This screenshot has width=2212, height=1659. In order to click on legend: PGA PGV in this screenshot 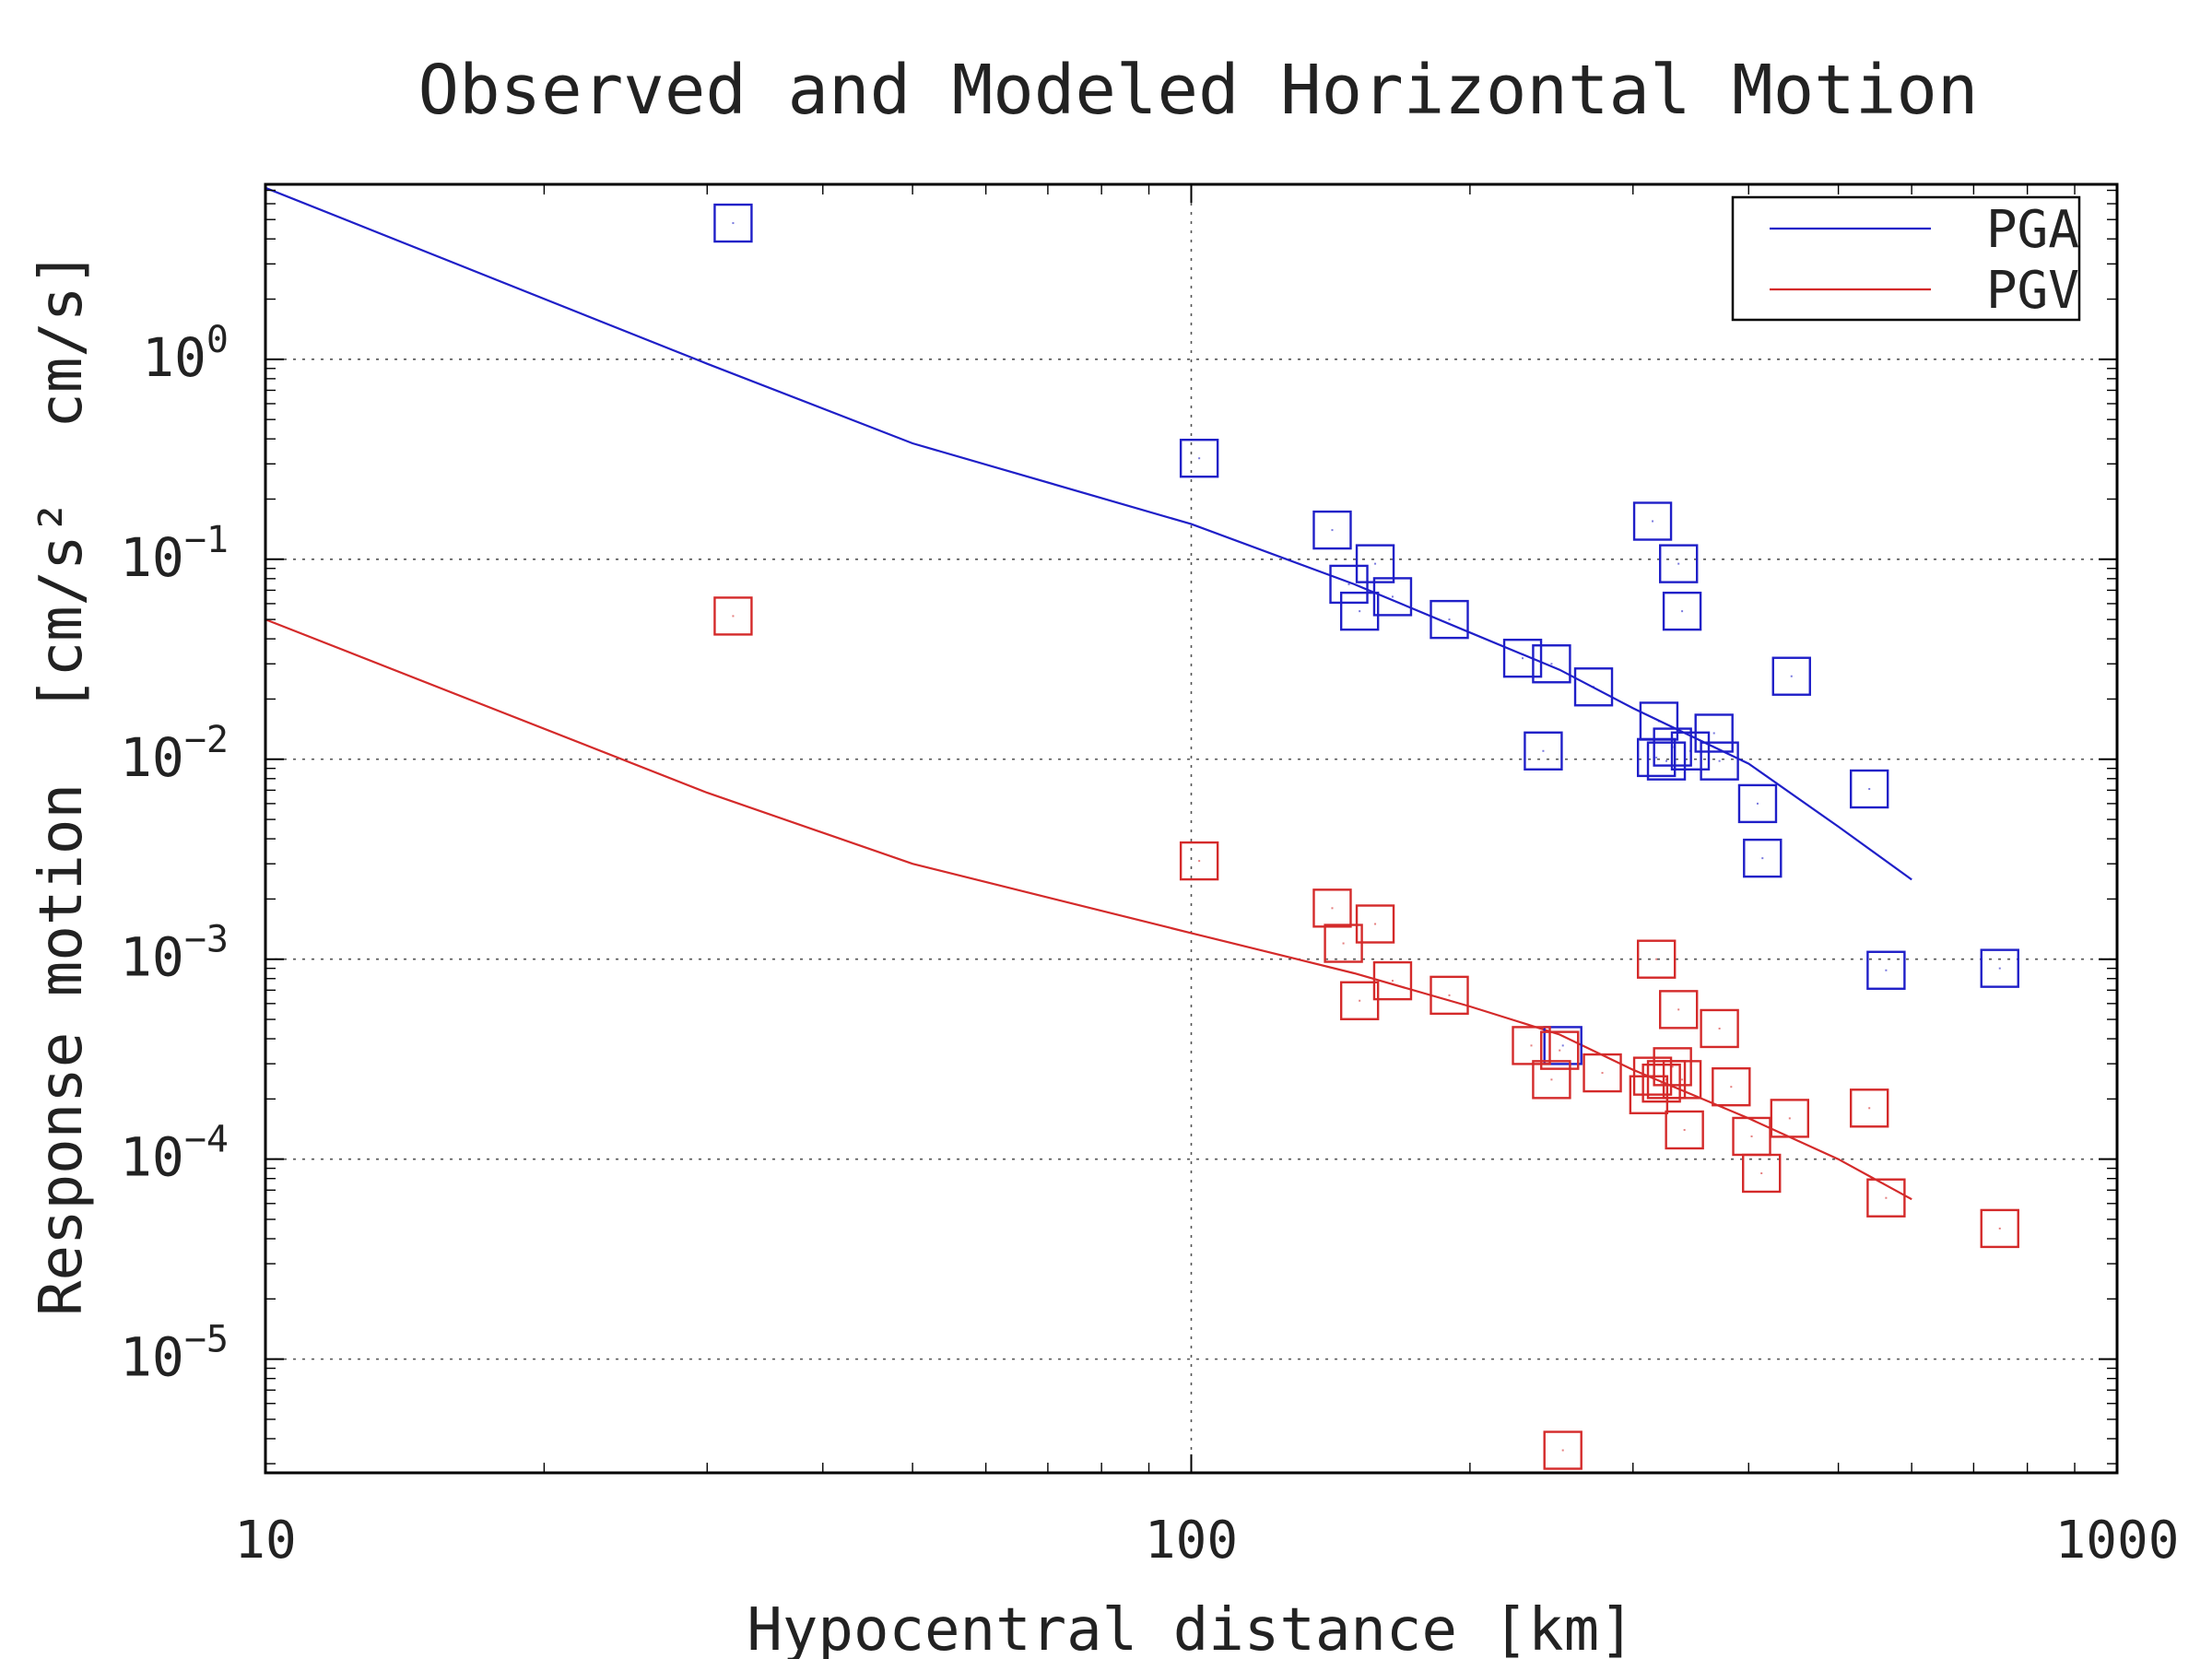, I will do `click(1906, 258)`.